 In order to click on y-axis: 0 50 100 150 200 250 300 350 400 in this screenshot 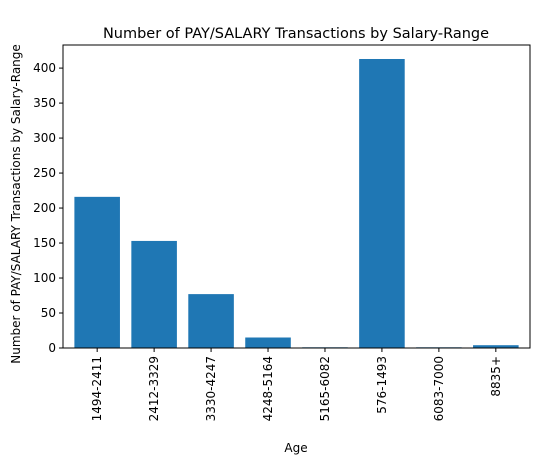, I will do `click(48, 208)`.